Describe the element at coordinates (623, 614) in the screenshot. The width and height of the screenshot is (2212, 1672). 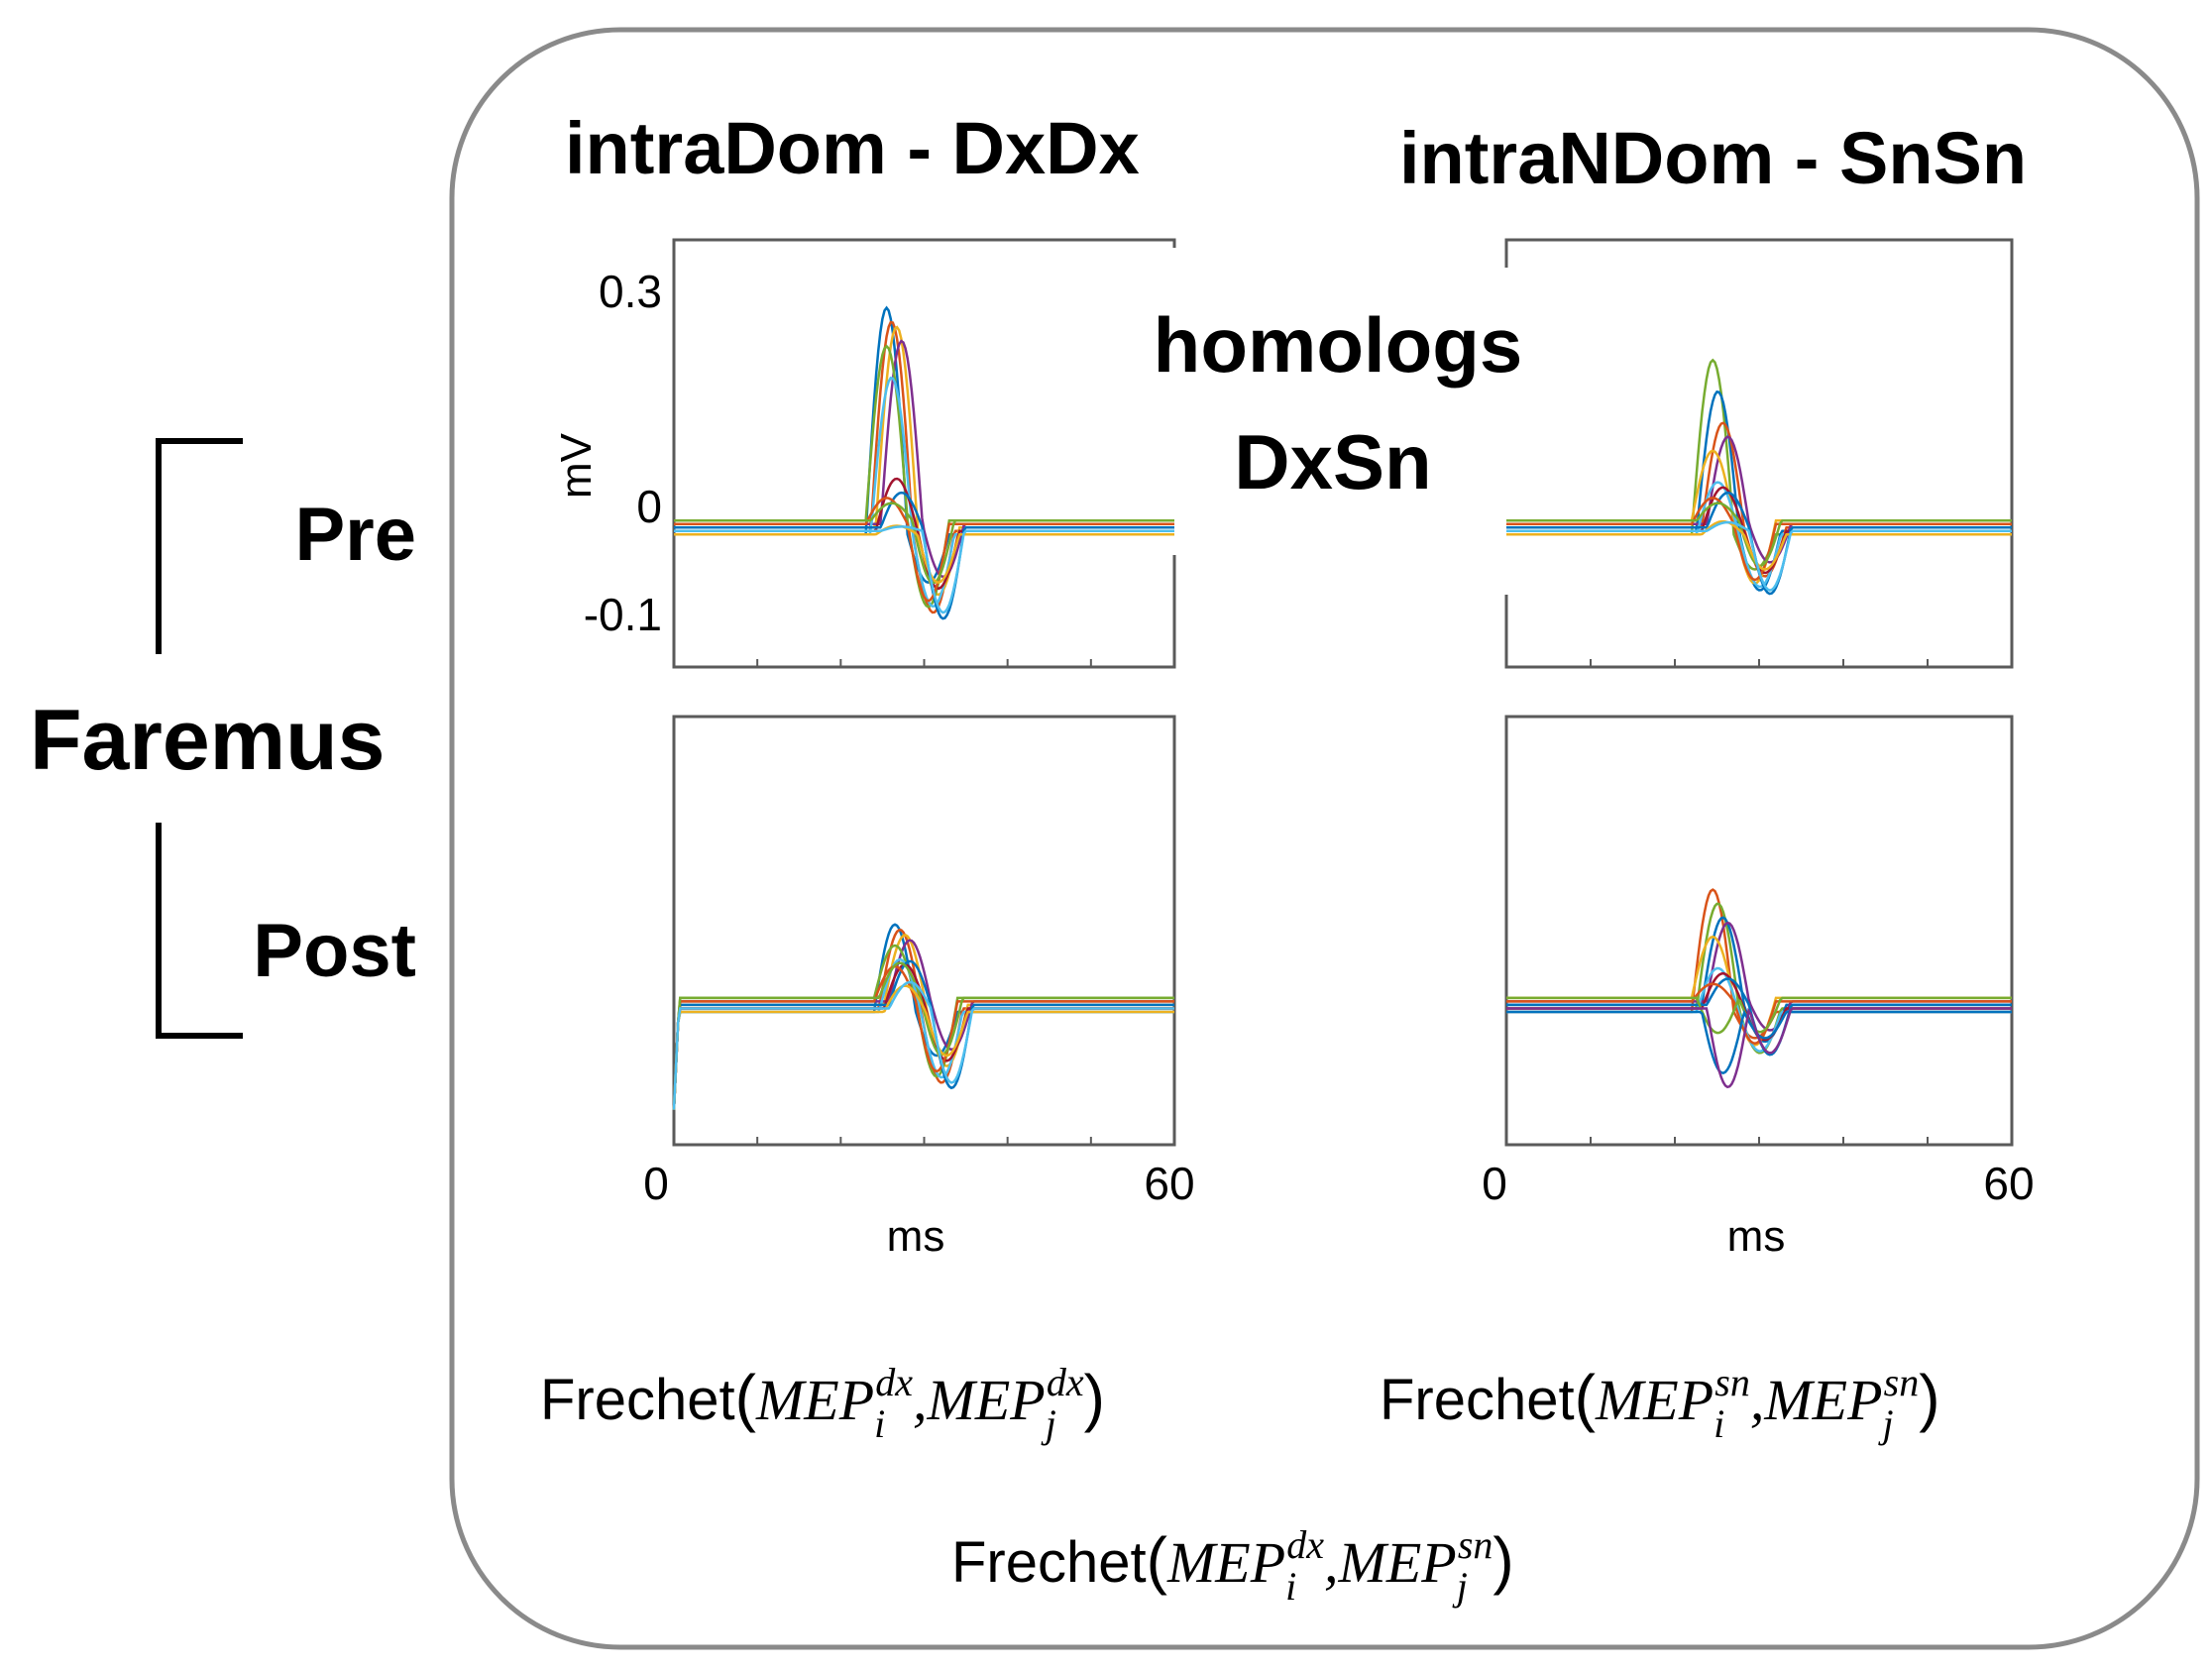
I see `ytick-minus-0-1: -0.1` at that location.